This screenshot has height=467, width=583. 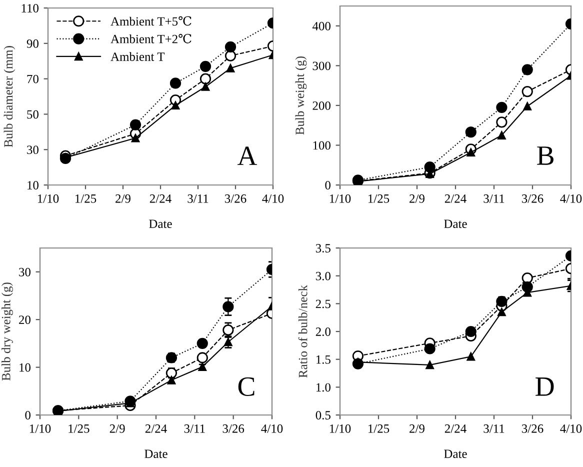 What do you see at coordinates (321, 105) in the screenshot?
I see `y-tick-label: 200` at bounding box center [321, 105].